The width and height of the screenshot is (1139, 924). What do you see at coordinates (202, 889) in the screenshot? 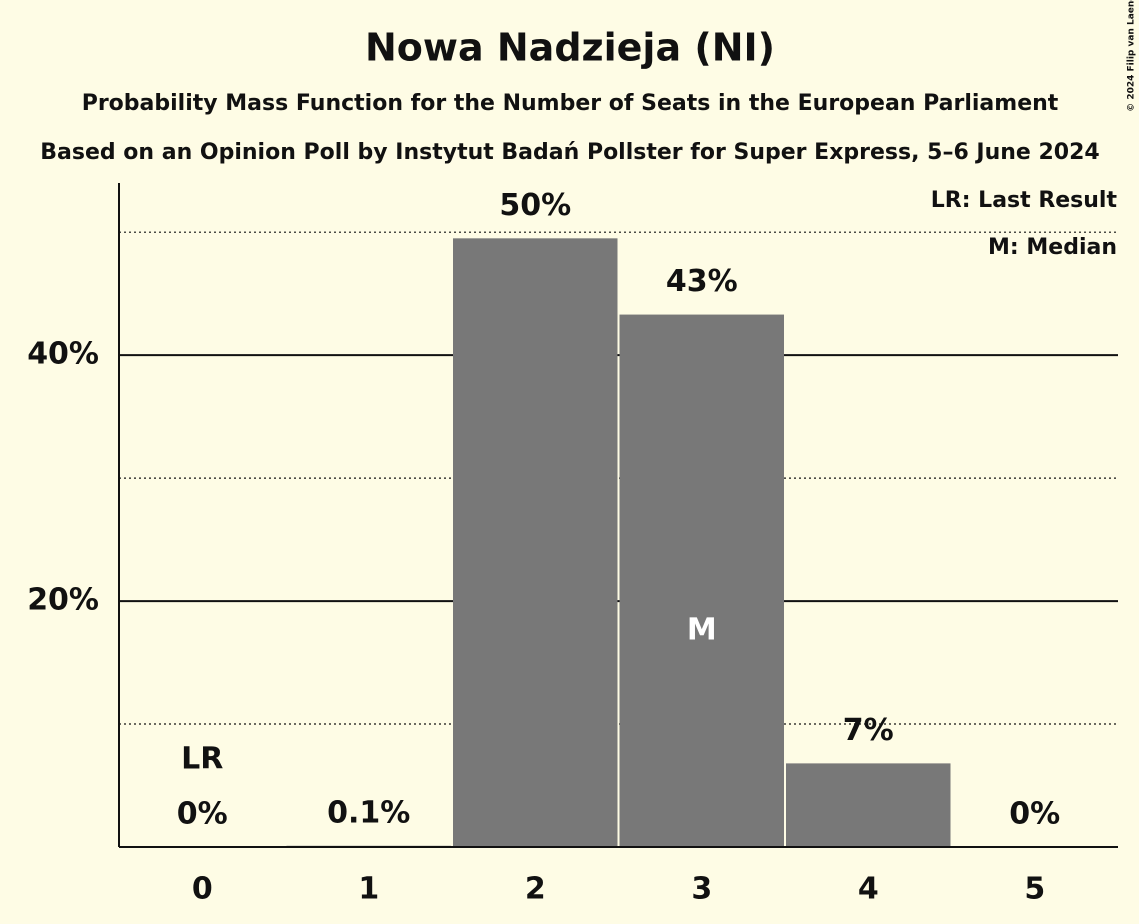
I see `x-tick-label: 0` at bounding box center [202, 889].